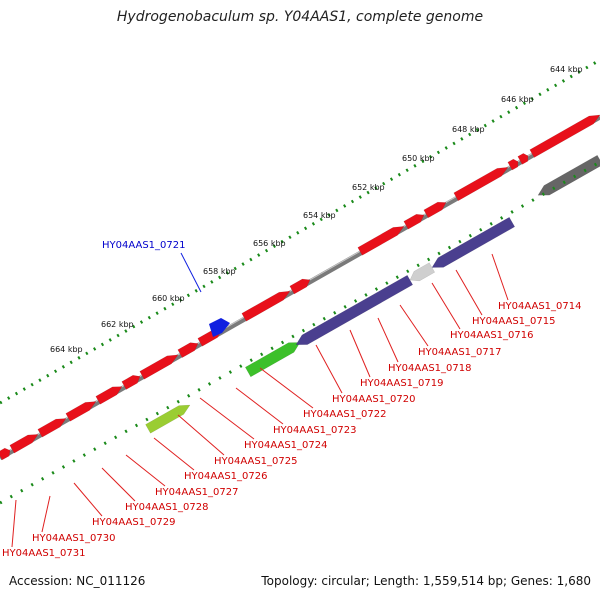  What do you see at coordinates (517, 99) in the screenshot?
I see `scale-label: 646 kbp` at bounding box center [517, 99].